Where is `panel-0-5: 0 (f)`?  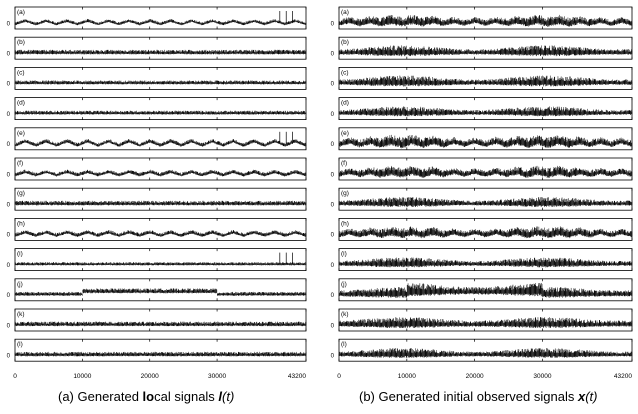 panel-0-5: 0 (f) is located at coordinates (157, 169).